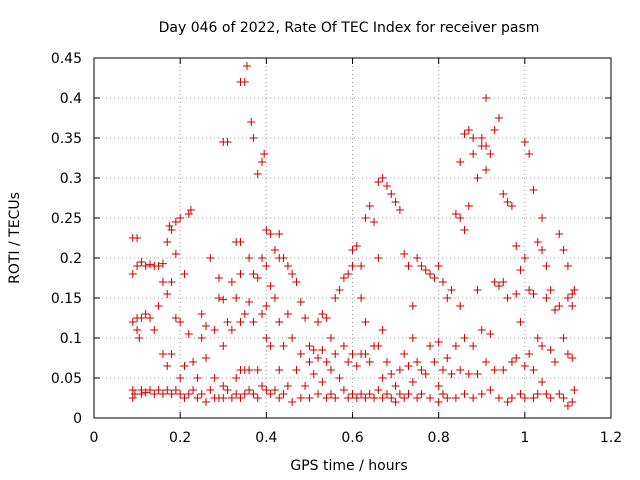 The image size is (640, 480). Describe the element at coordinates (71, 99) in the screenshot. I see `y-tick-label: 0.4` at that location.